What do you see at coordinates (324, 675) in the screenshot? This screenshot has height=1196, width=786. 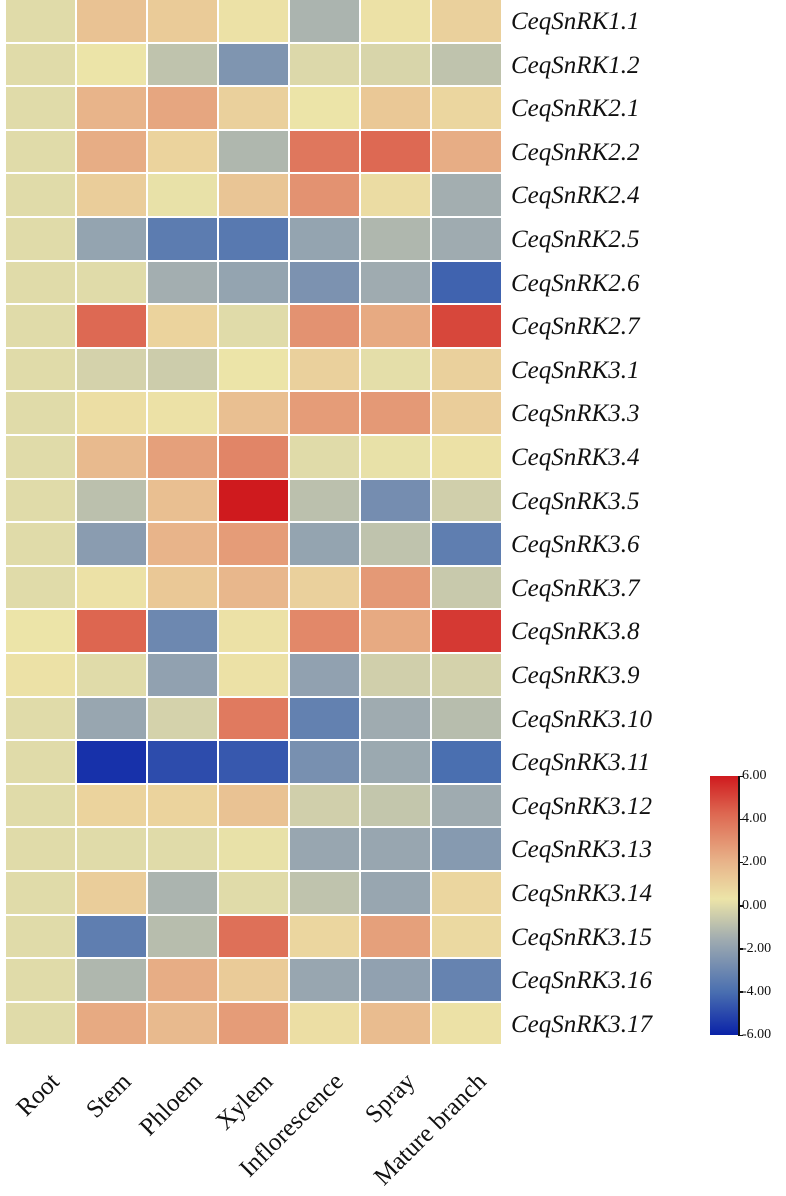 I see `heatmap-cell: -2` at bounding box center [324, 675].